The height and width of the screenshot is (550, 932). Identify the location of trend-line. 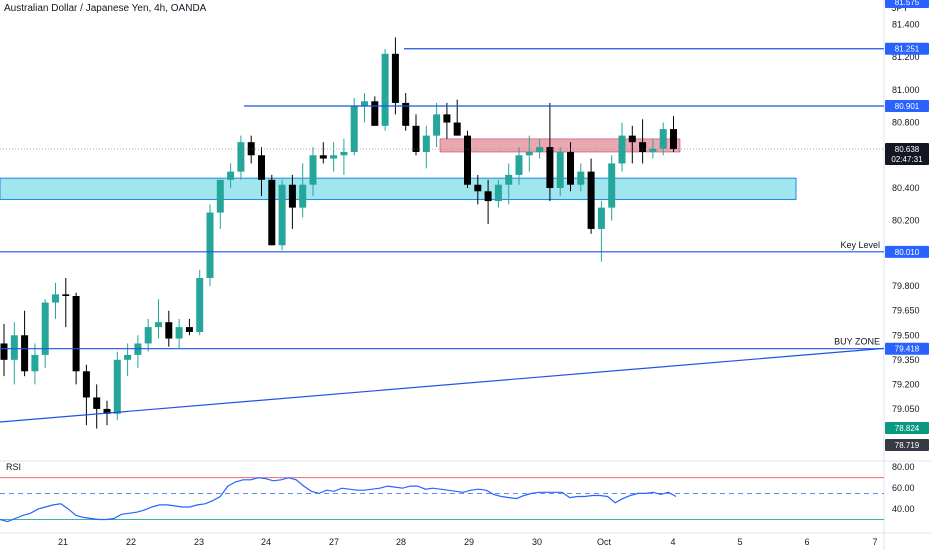
(442, 385).